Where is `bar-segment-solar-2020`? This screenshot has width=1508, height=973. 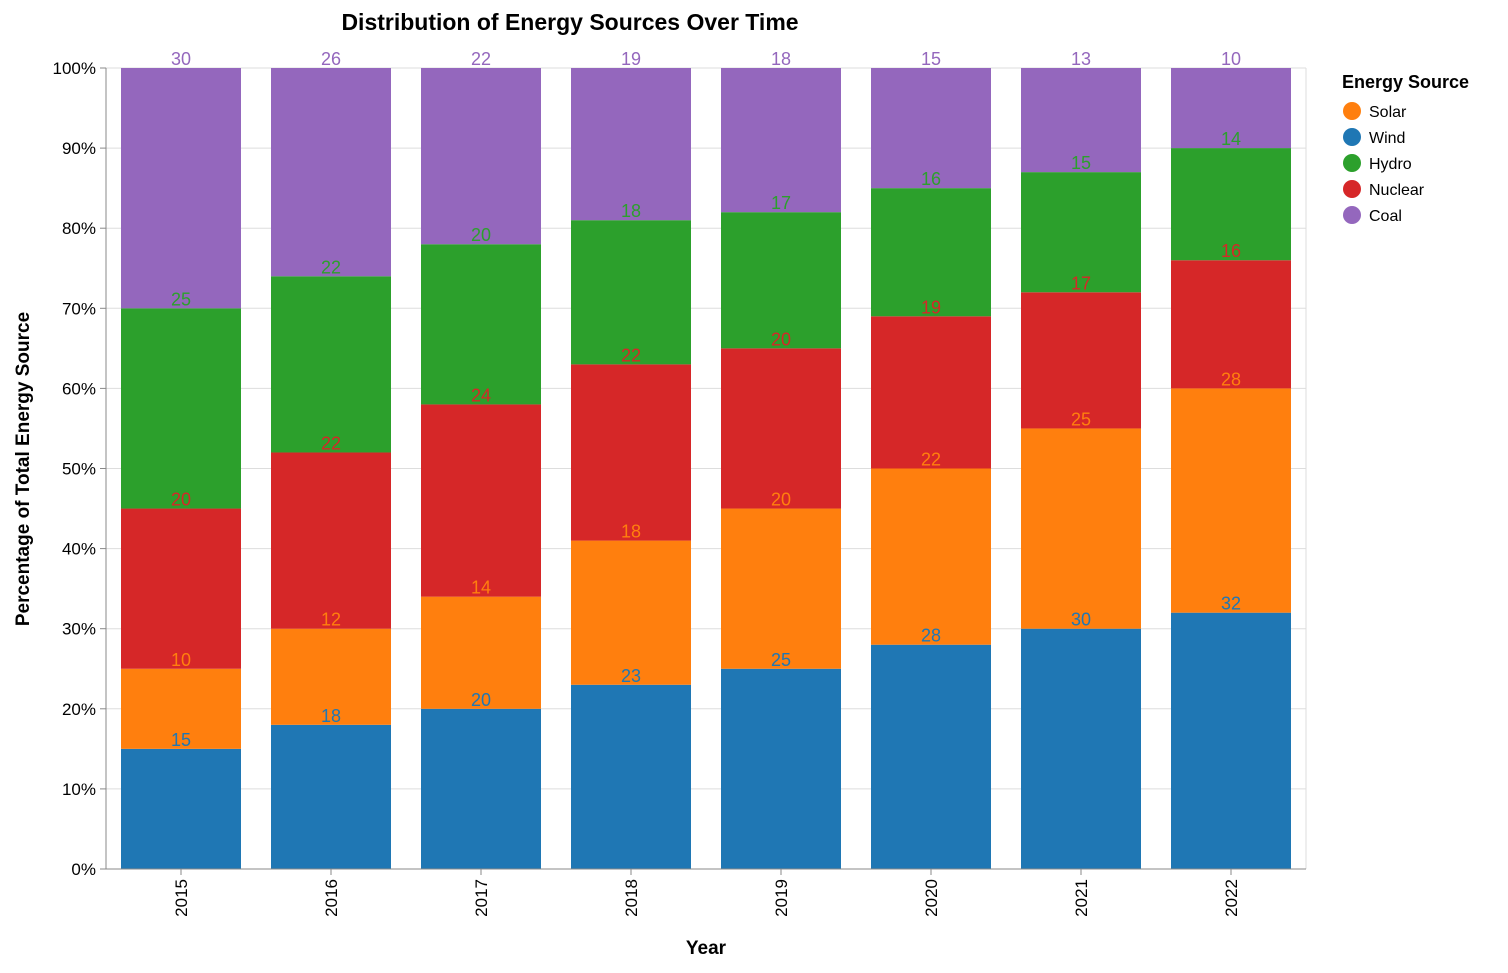 bar-segment-solar-2020 is located at coordinates (931, 556).